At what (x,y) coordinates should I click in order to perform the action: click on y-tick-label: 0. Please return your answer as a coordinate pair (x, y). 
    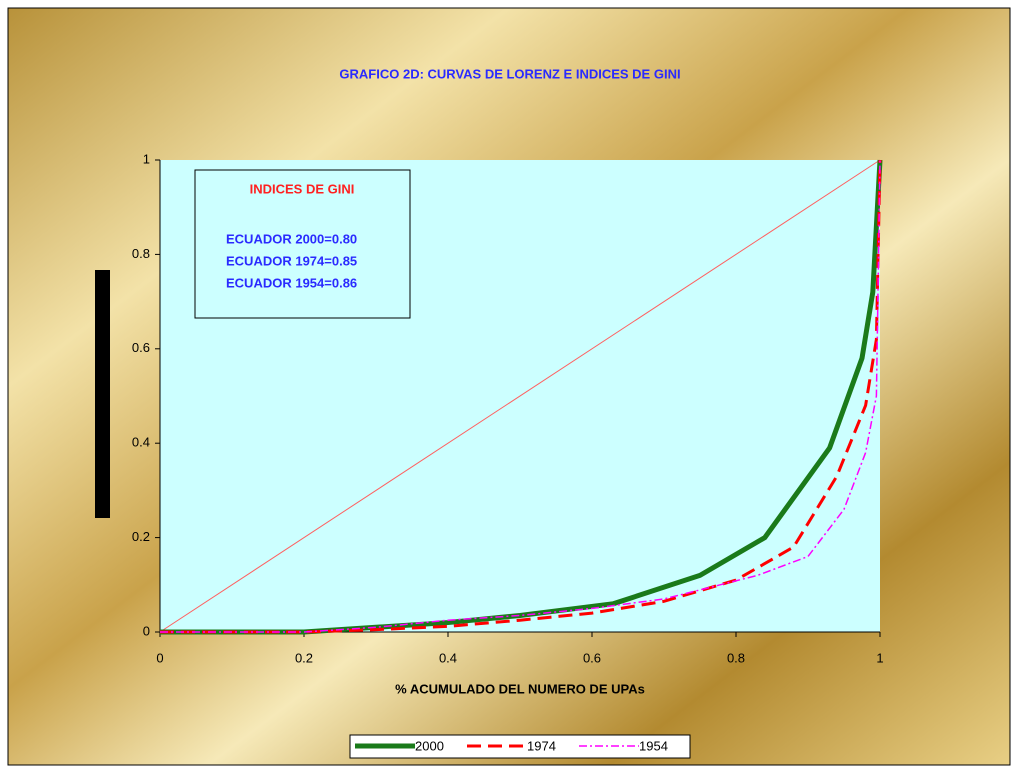
    Looking at the image, I should click on (146, 630).